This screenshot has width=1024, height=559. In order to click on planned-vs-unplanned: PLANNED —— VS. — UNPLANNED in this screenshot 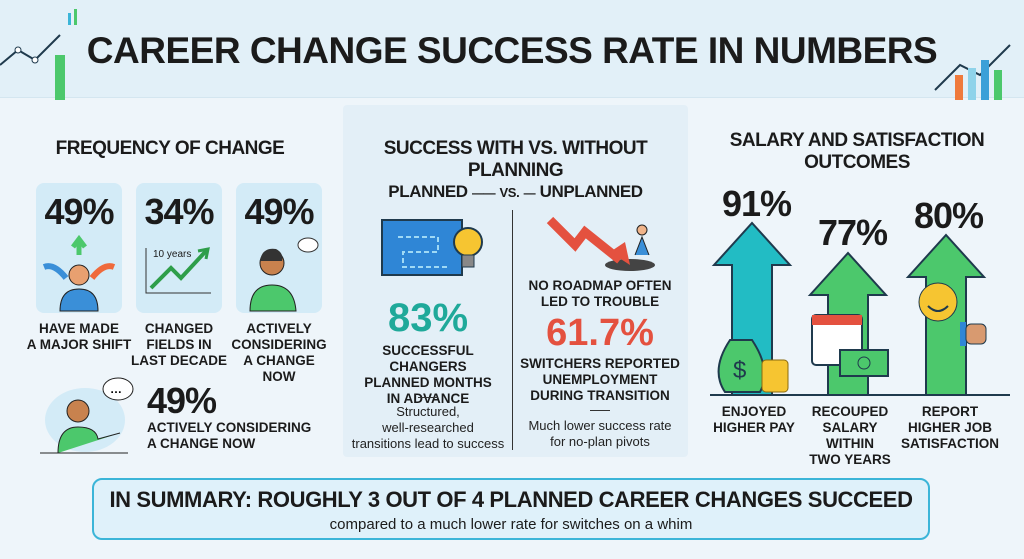, I will do `click(515, 191)`.